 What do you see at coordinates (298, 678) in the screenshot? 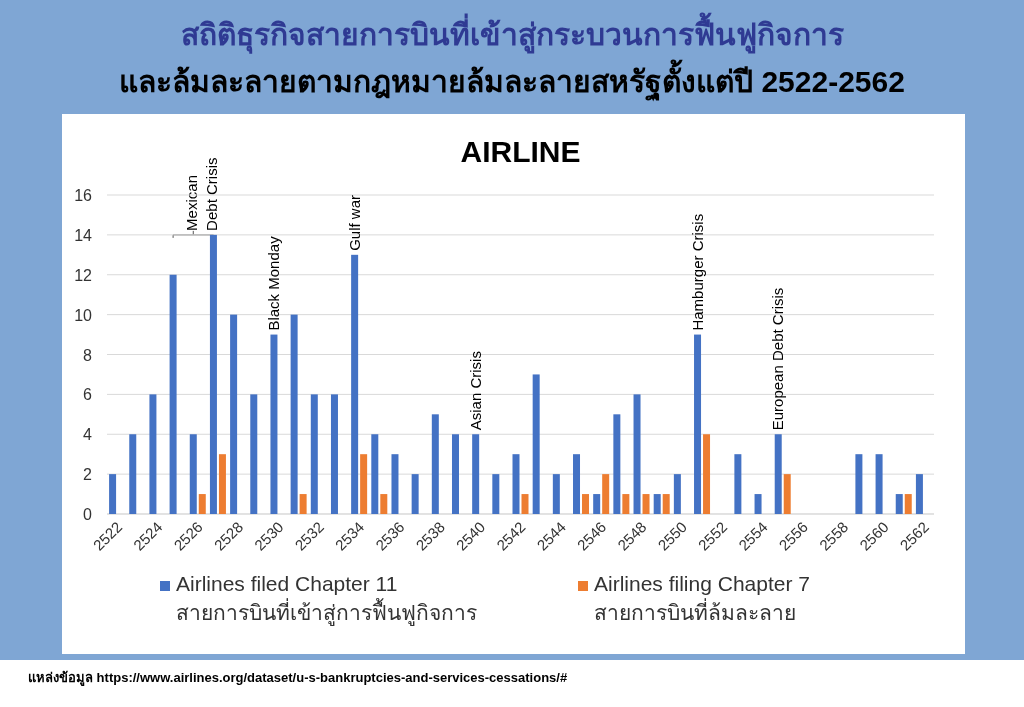
I see `text: แหล่งข้อมูล https://www.airlines.org/dataset/u-s-bankruptcies-and-services-cessations/#` at bounding box center [298, 678].